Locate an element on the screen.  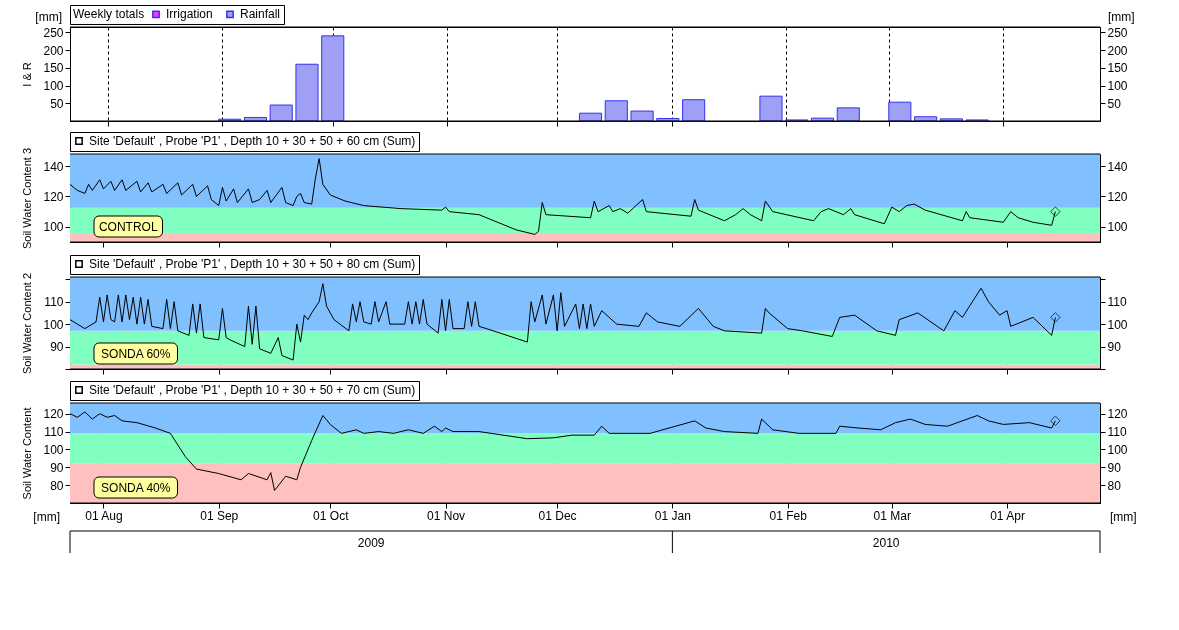
y2-tick-label: 80 is located at coordinates (1114, 485).